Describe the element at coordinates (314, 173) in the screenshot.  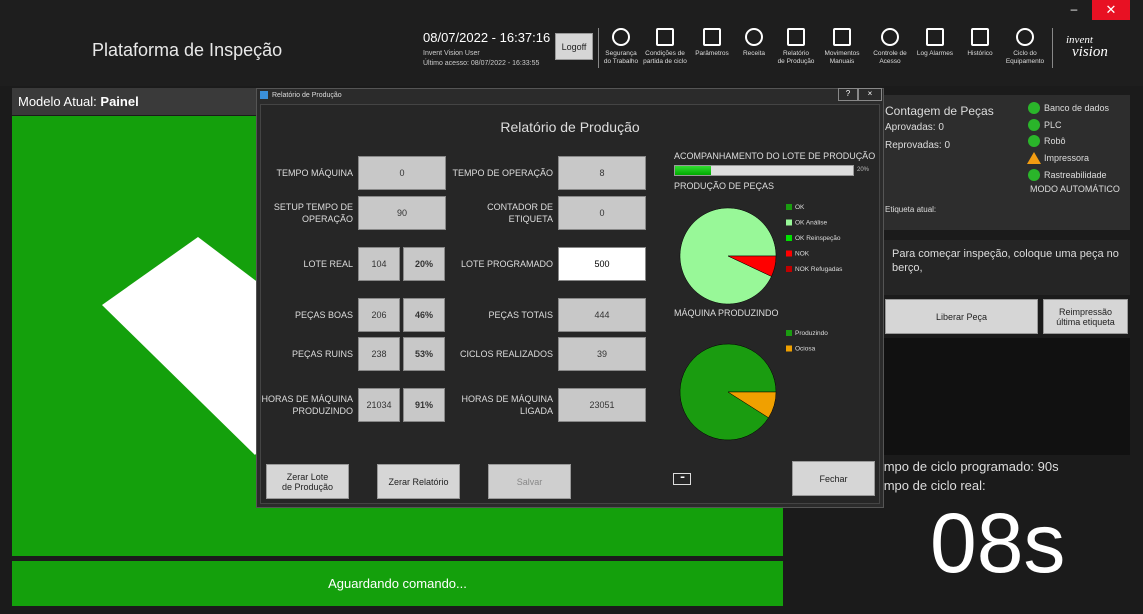
I see `field-label: TEMPO MÁQUINA` at that location.